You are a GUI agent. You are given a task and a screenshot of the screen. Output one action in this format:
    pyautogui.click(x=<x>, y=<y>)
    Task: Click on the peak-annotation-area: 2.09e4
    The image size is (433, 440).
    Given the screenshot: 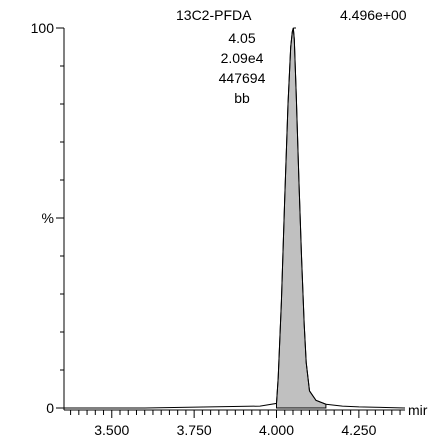 What is the action you would take?
    pyautogui.click(x=242, y=58)
    